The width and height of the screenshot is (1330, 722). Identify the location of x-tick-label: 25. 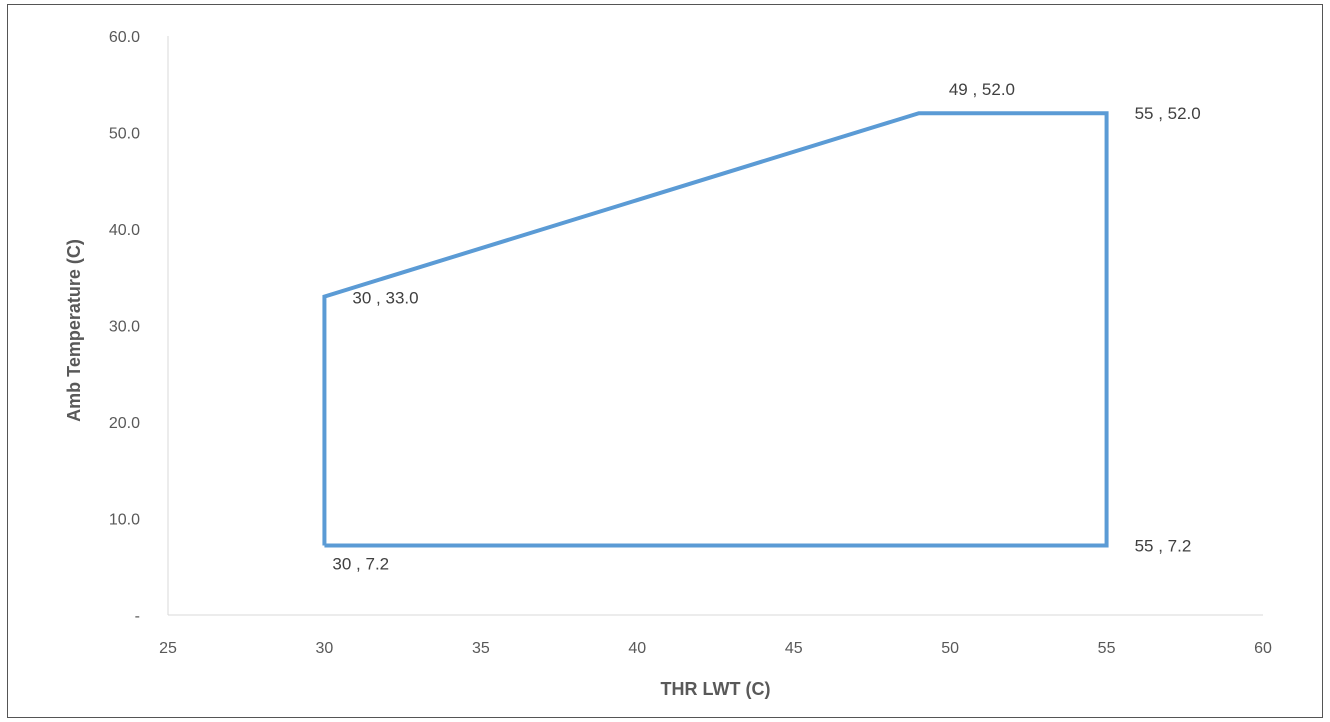
(168, 648).